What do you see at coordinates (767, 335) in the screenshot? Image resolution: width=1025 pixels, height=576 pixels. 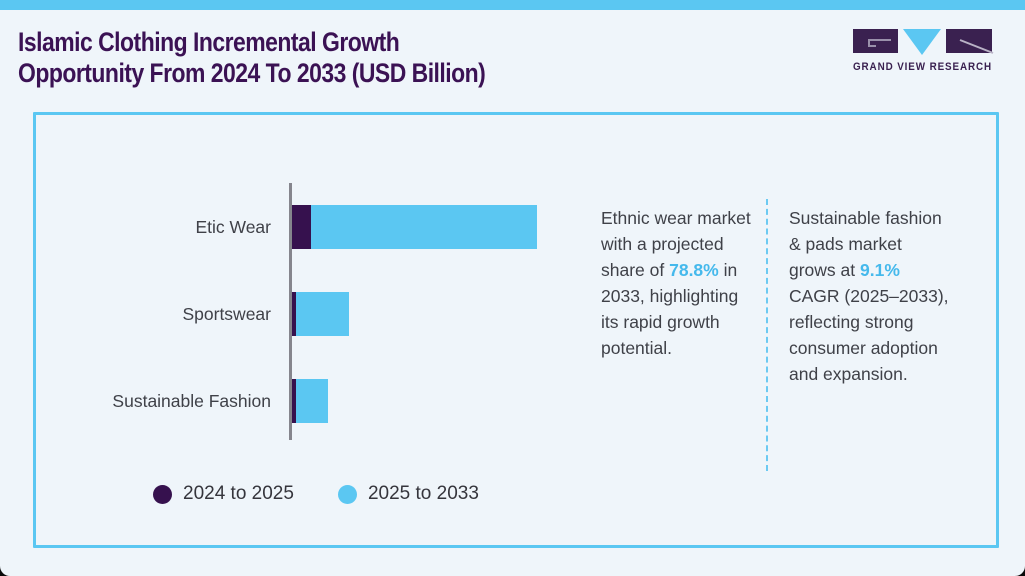 I see `dashed-divider` at bounding box center [767, 335].